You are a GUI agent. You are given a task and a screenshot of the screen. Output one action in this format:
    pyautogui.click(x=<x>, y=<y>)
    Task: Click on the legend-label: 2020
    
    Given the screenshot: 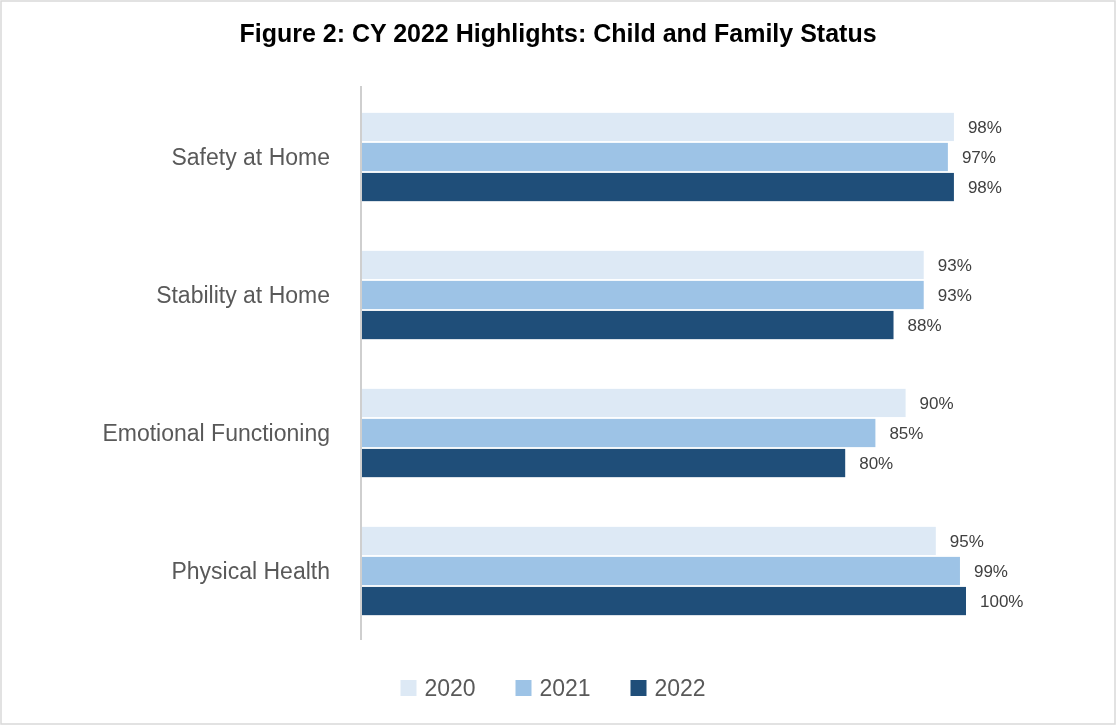 What is the action you would take?
    pyautogui.click(x=450, y=688)
    